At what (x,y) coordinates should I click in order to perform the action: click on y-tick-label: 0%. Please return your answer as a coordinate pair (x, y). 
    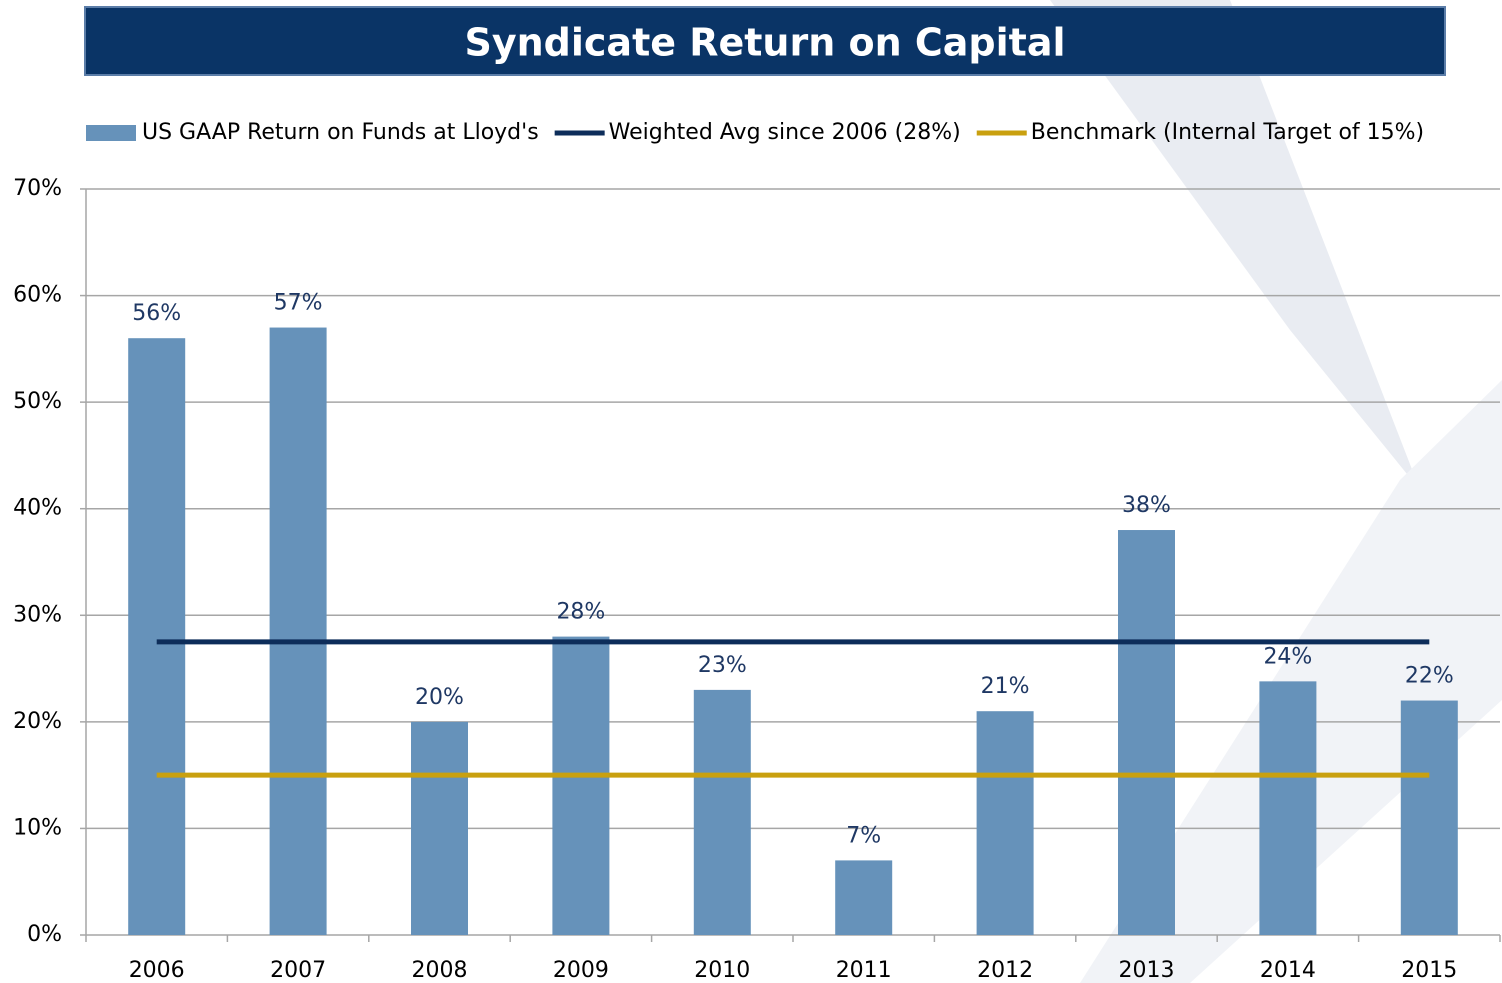
    Looking at the image, I should click on (44, 934).